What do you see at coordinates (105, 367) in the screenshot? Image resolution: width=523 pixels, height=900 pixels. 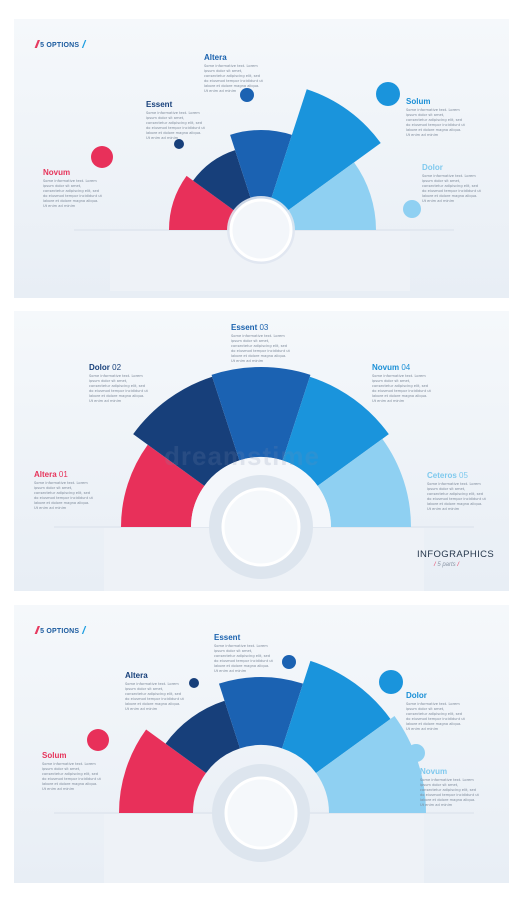 I see `label-dolor: Dolor 02` at bounding box center [105, 367].